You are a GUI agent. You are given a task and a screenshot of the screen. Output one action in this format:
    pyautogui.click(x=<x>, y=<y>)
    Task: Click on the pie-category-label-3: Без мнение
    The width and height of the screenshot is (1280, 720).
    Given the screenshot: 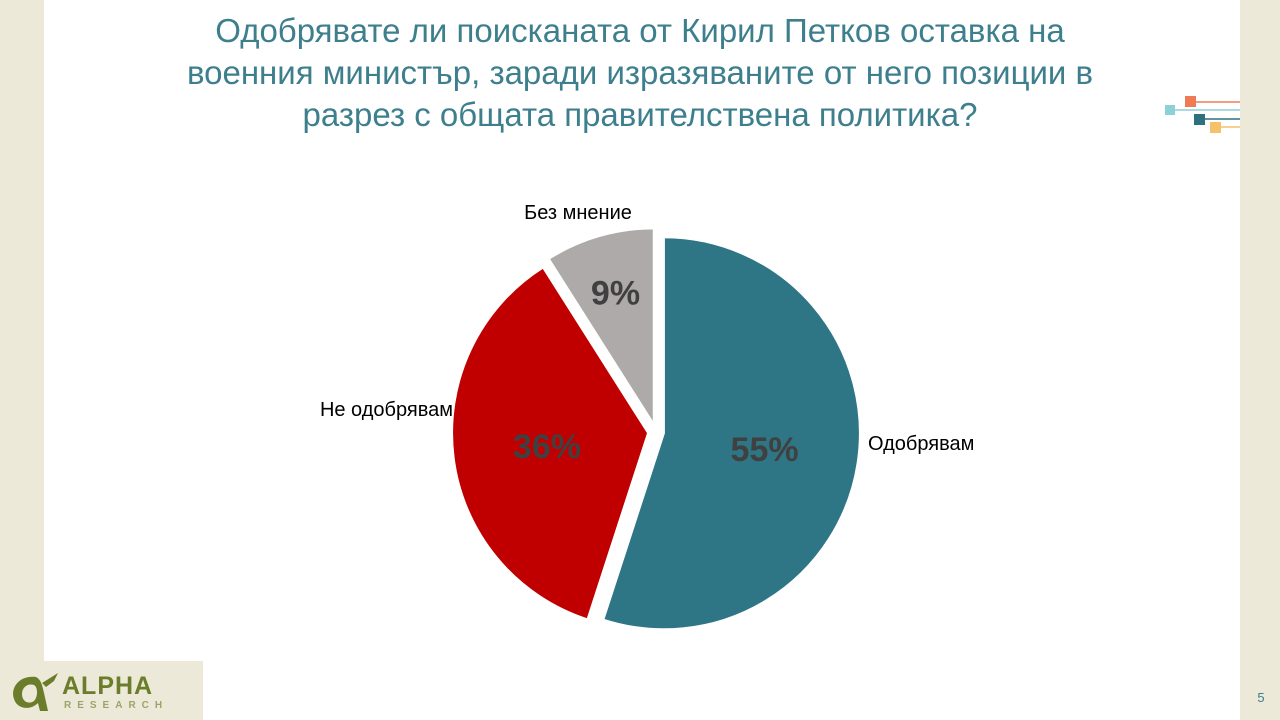 What is the action you would take?
    pyautogui.click(x=578, y=213)
    